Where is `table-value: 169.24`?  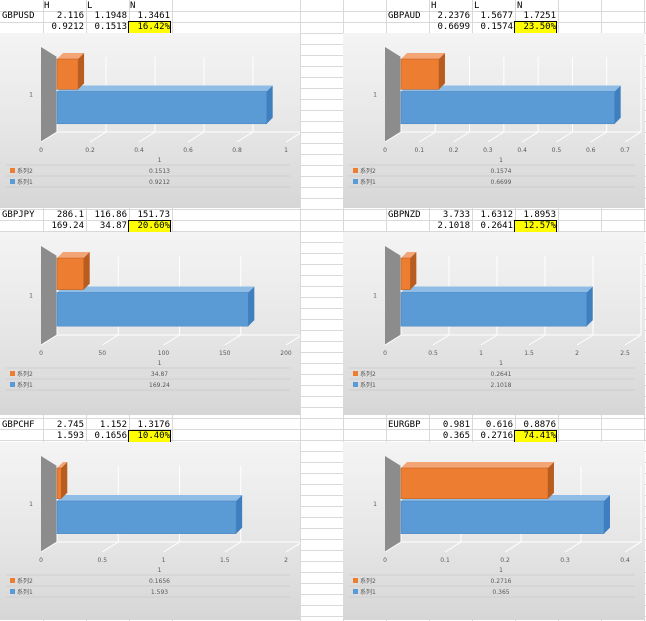 table-value: 169.24 is located at coordinates (159, 385).